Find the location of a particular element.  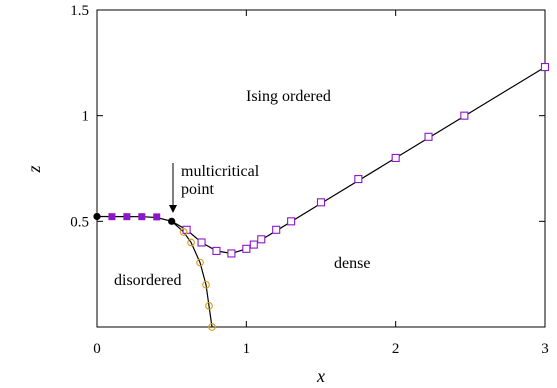

annotation-multicritical-line1: multicritical is located at coordinates (220, 171).